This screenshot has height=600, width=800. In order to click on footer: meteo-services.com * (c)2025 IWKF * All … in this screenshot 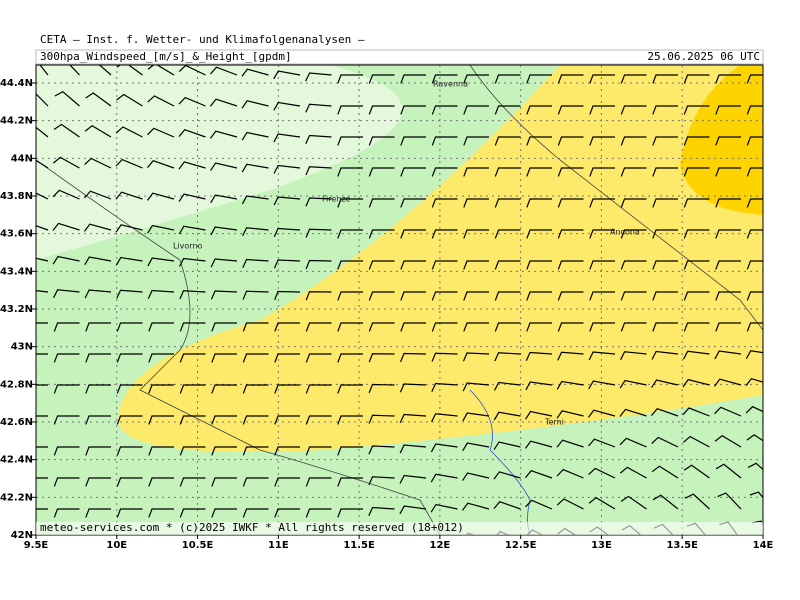, I will do `click(252, 527)`.